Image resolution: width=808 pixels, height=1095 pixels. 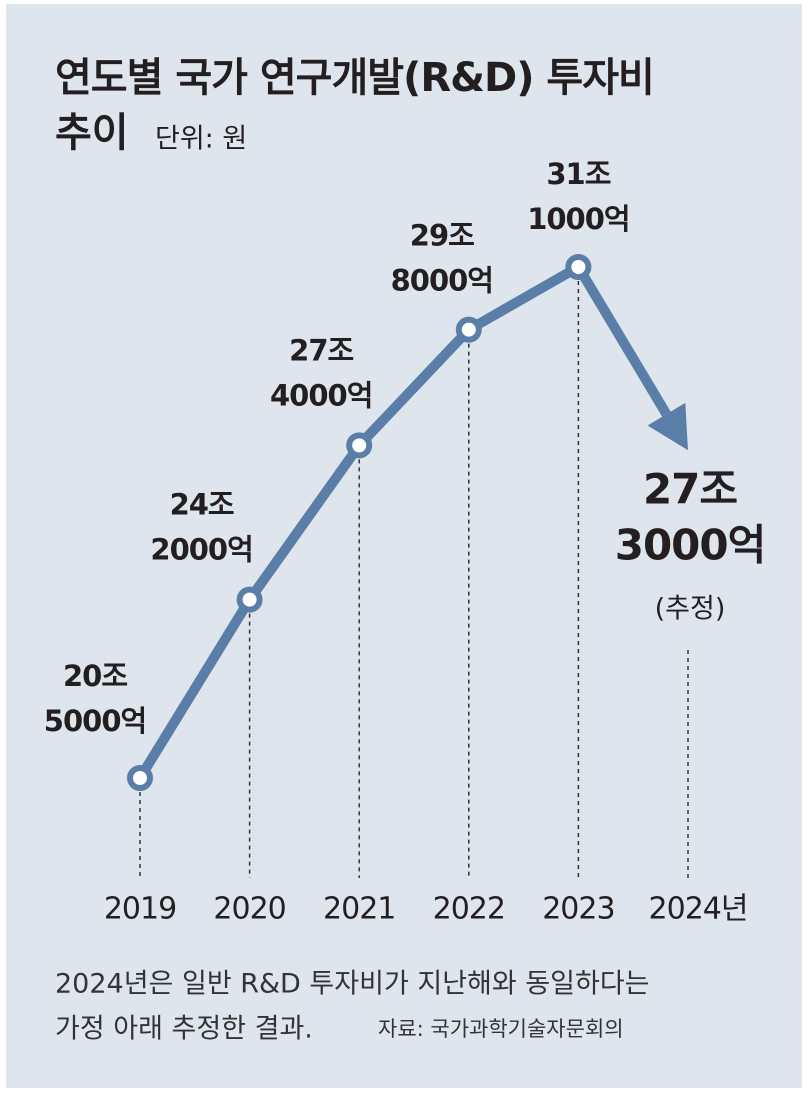 I want to click on estimate-note: (추정), so click(x=690, y=609).